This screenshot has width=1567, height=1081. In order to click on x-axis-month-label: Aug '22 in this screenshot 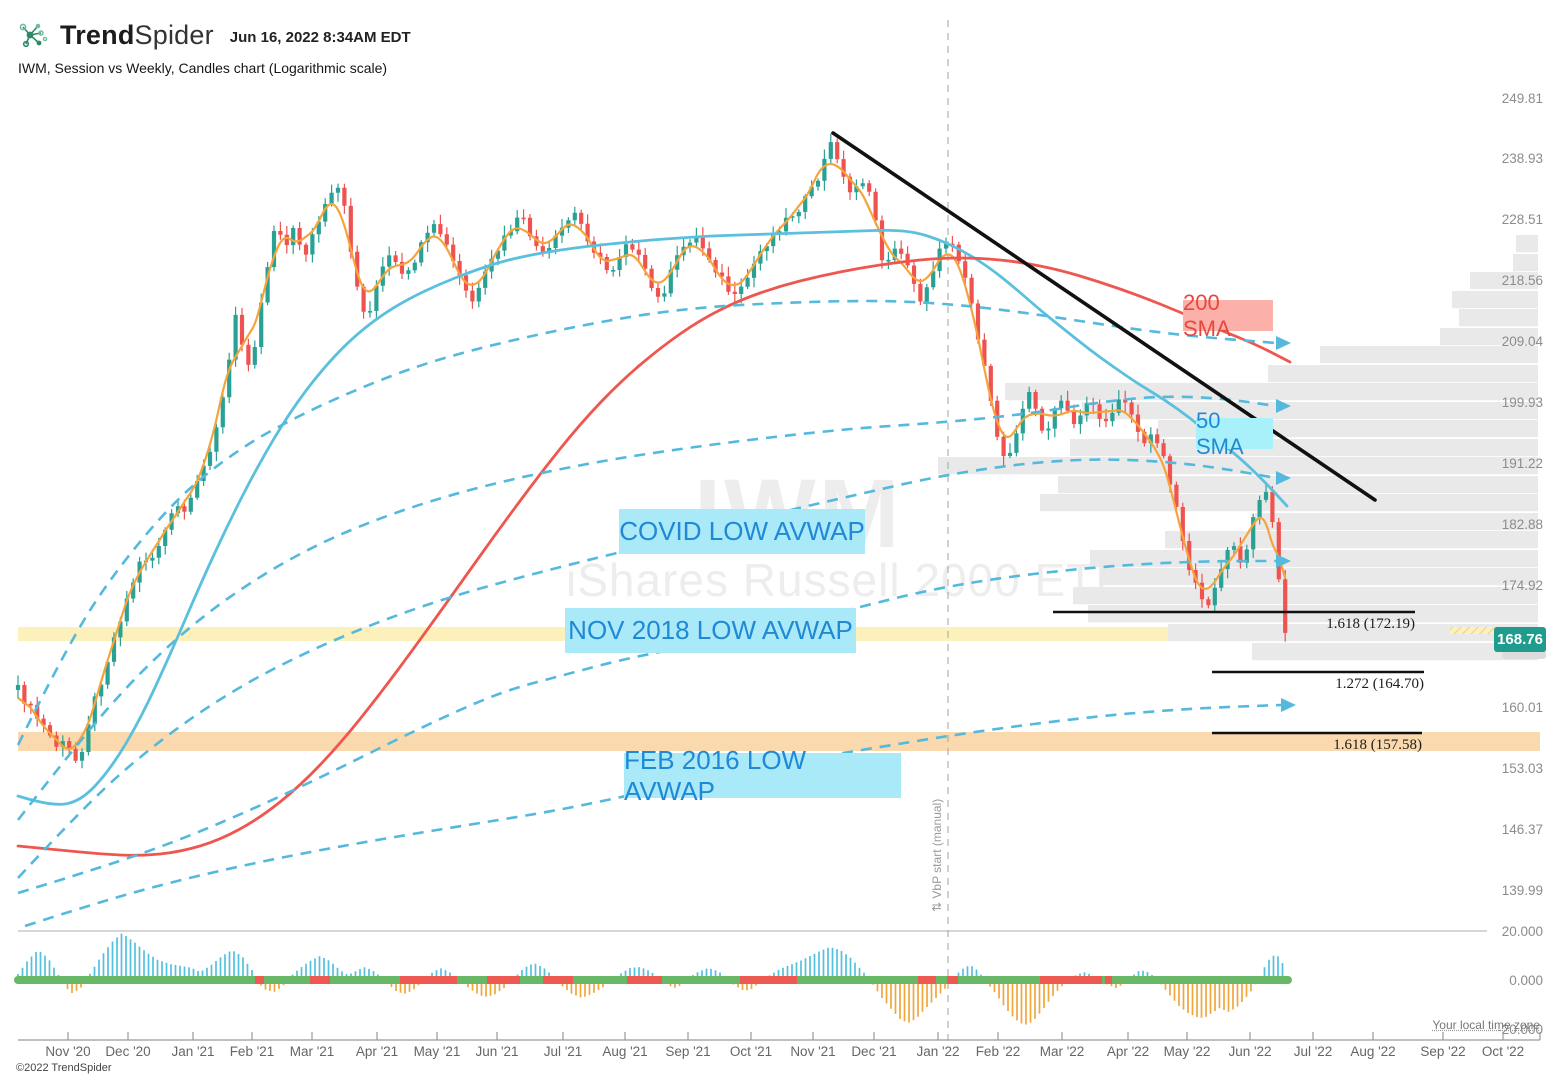, I will do `click(1372, 1051)`.